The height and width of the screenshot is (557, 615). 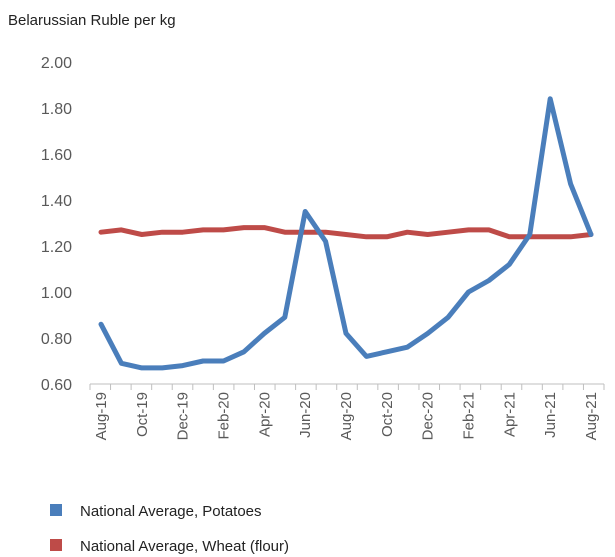 I want to click on x-tick-label: Oct-20, so click(x=387, y=414).